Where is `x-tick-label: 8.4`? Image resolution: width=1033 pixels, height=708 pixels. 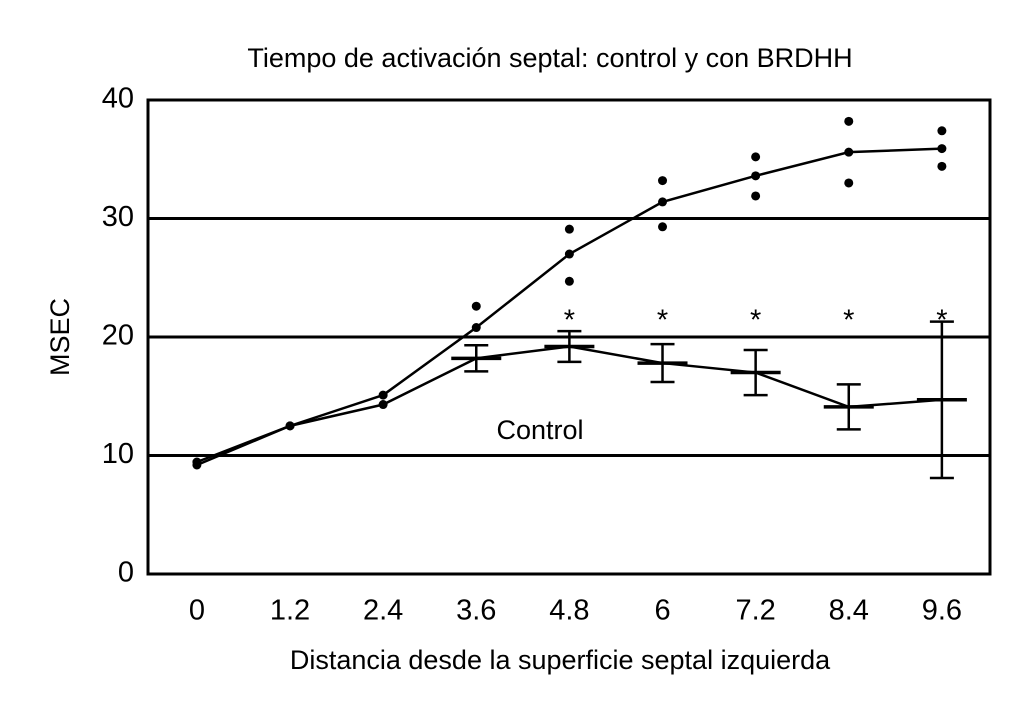
x-tick-label: 8.4 is located at coordinates (849, 611).